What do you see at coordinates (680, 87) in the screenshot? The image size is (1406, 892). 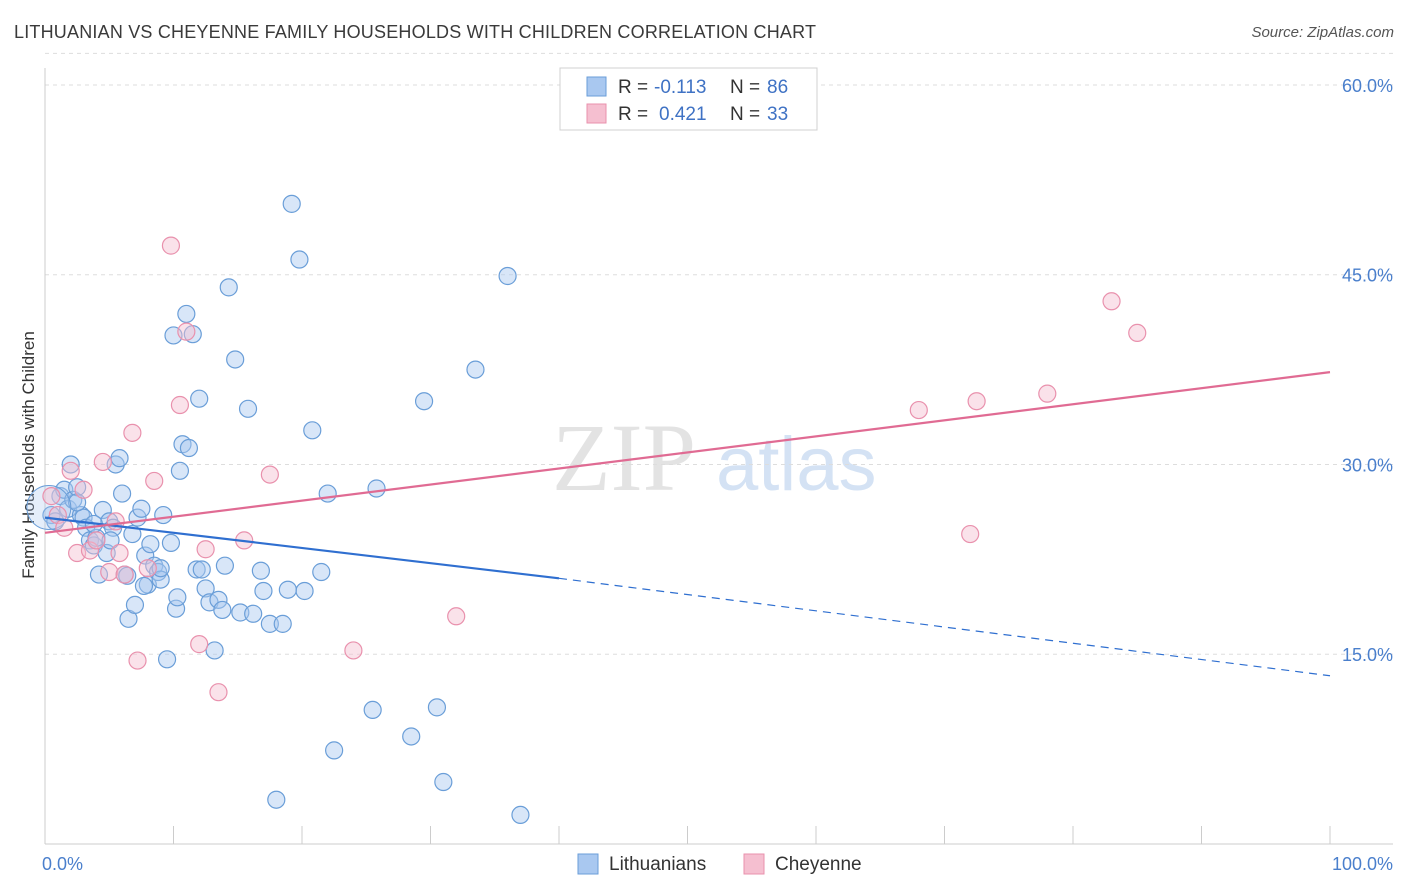 I see `legend-r-value-1: -0.113` at bounding box center [680, 87].